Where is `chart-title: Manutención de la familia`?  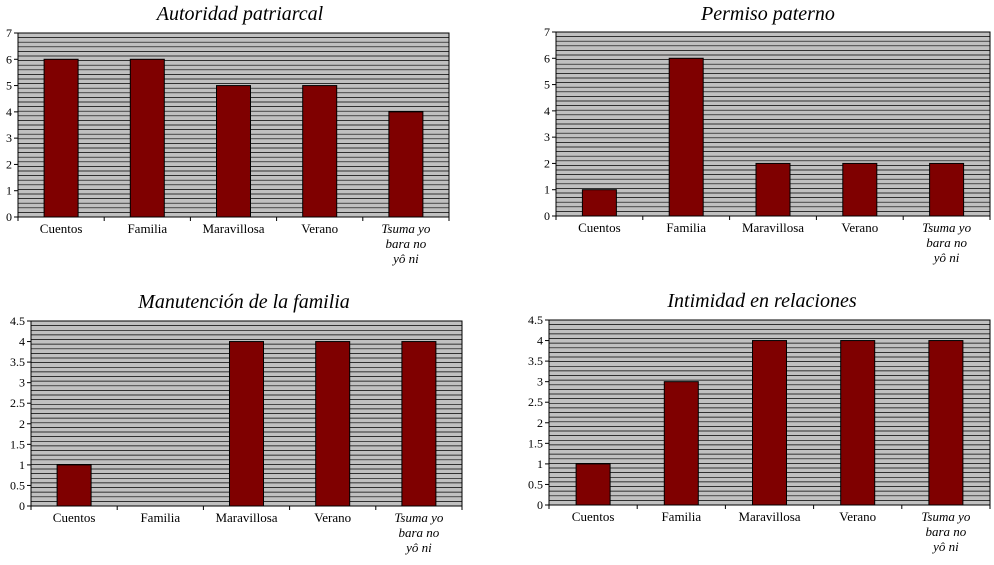
chart-title: Manutención de la familia is located at coordinates (243, 302).